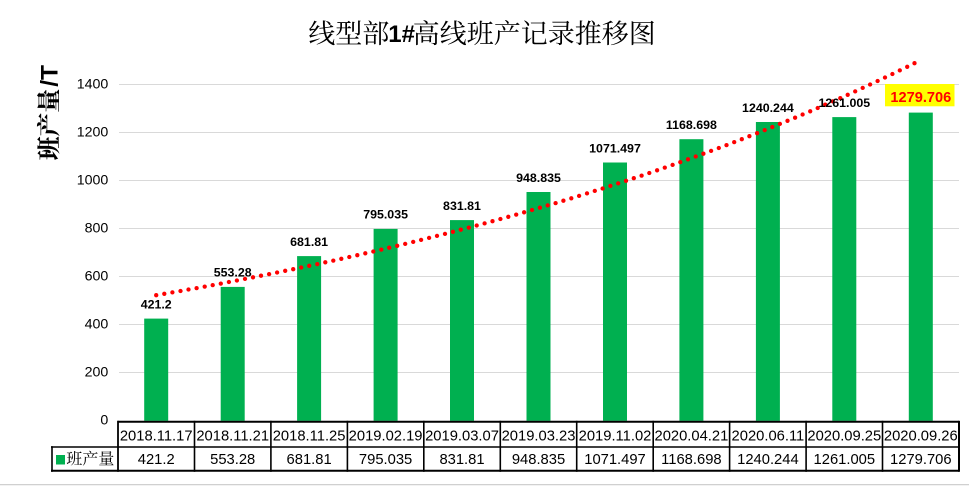  What do you see at coordinates (386, 437) in the screenshot?
I see `svg-text: 2019.02.19` at bounding box center [386, 437].